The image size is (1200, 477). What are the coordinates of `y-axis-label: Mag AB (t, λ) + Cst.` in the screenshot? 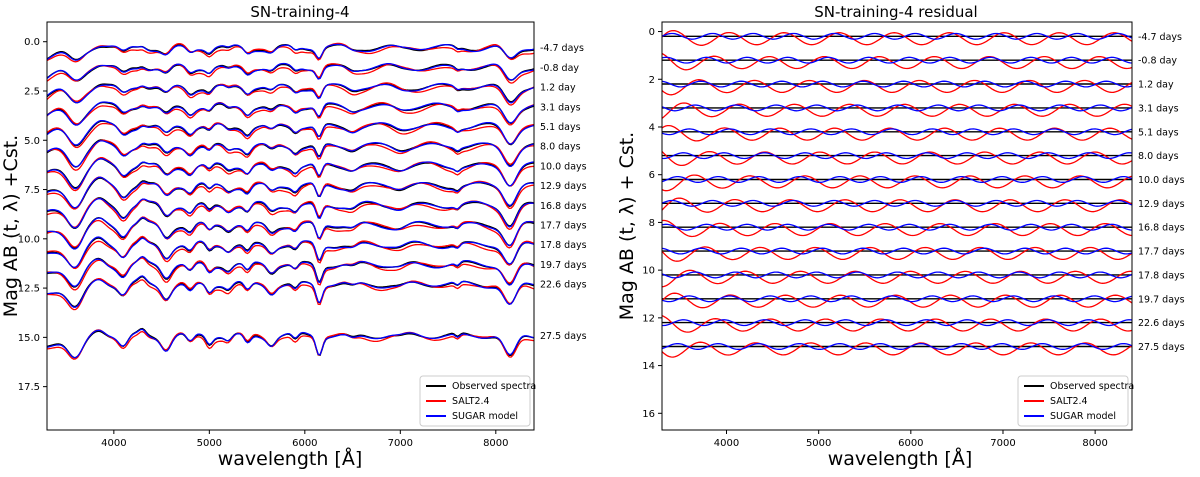 It's located at (627, 226).